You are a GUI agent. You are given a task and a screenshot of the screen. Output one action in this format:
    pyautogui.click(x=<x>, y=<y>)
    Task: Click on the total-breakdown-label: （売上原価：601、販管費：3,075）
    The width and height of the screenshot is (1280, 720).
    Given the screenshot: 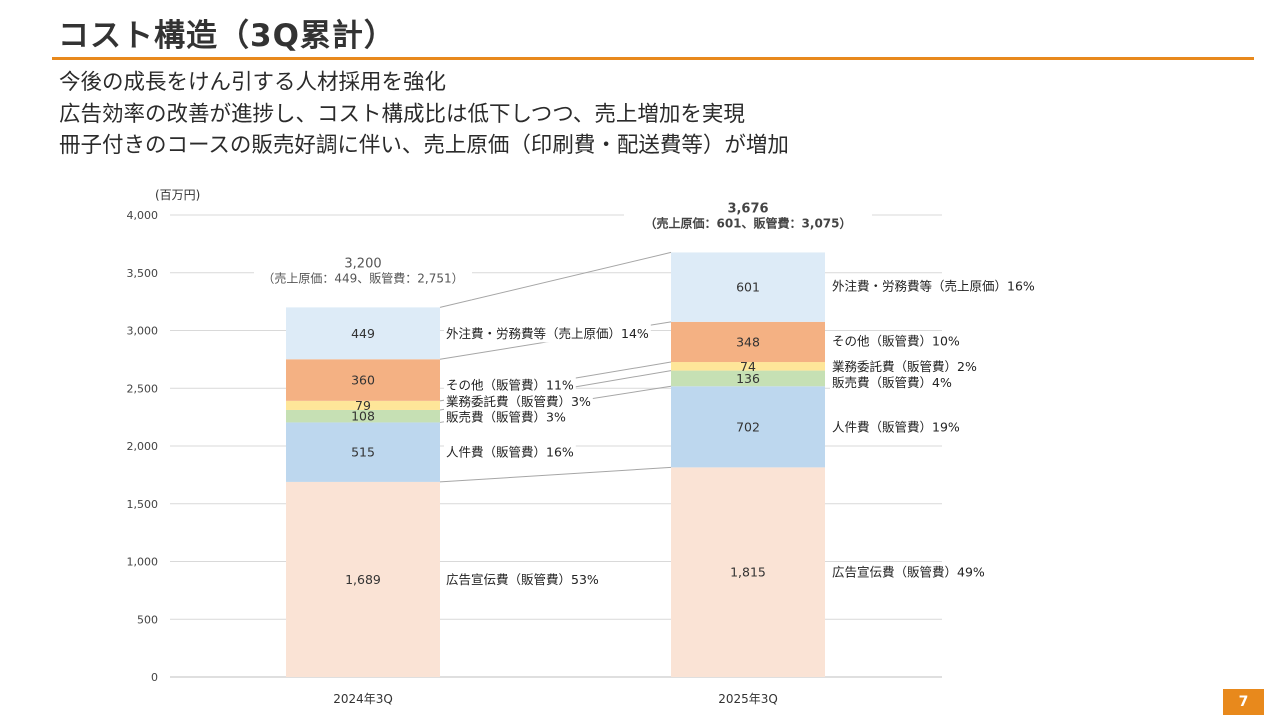 What is the action you would take?
    pyautogui.click(x=747, y=222)
    